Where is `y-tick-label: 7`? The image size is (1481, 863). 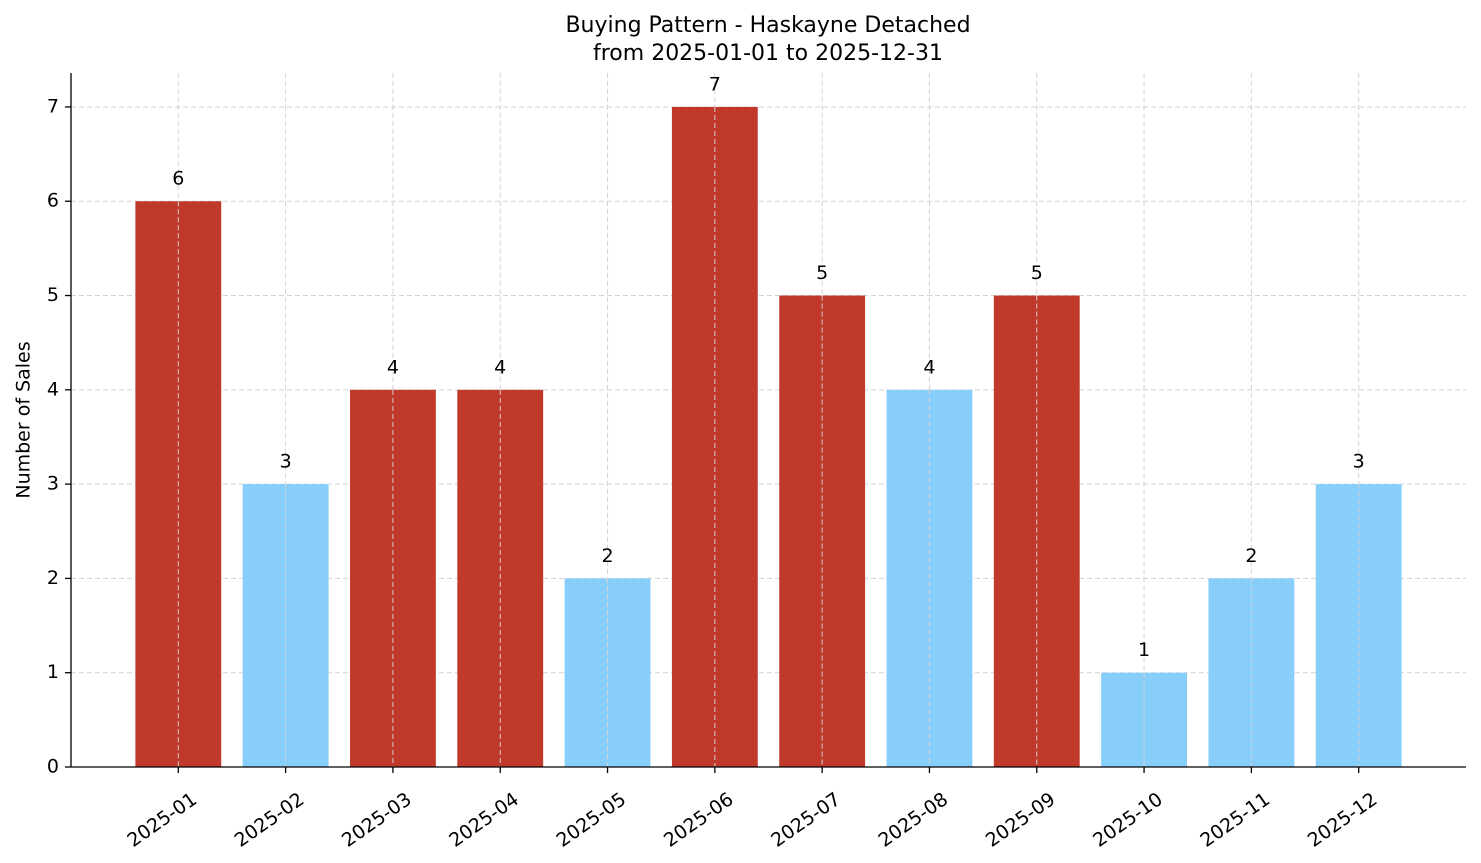 y-tick-label: 7 is located at coordinates (53, 106).